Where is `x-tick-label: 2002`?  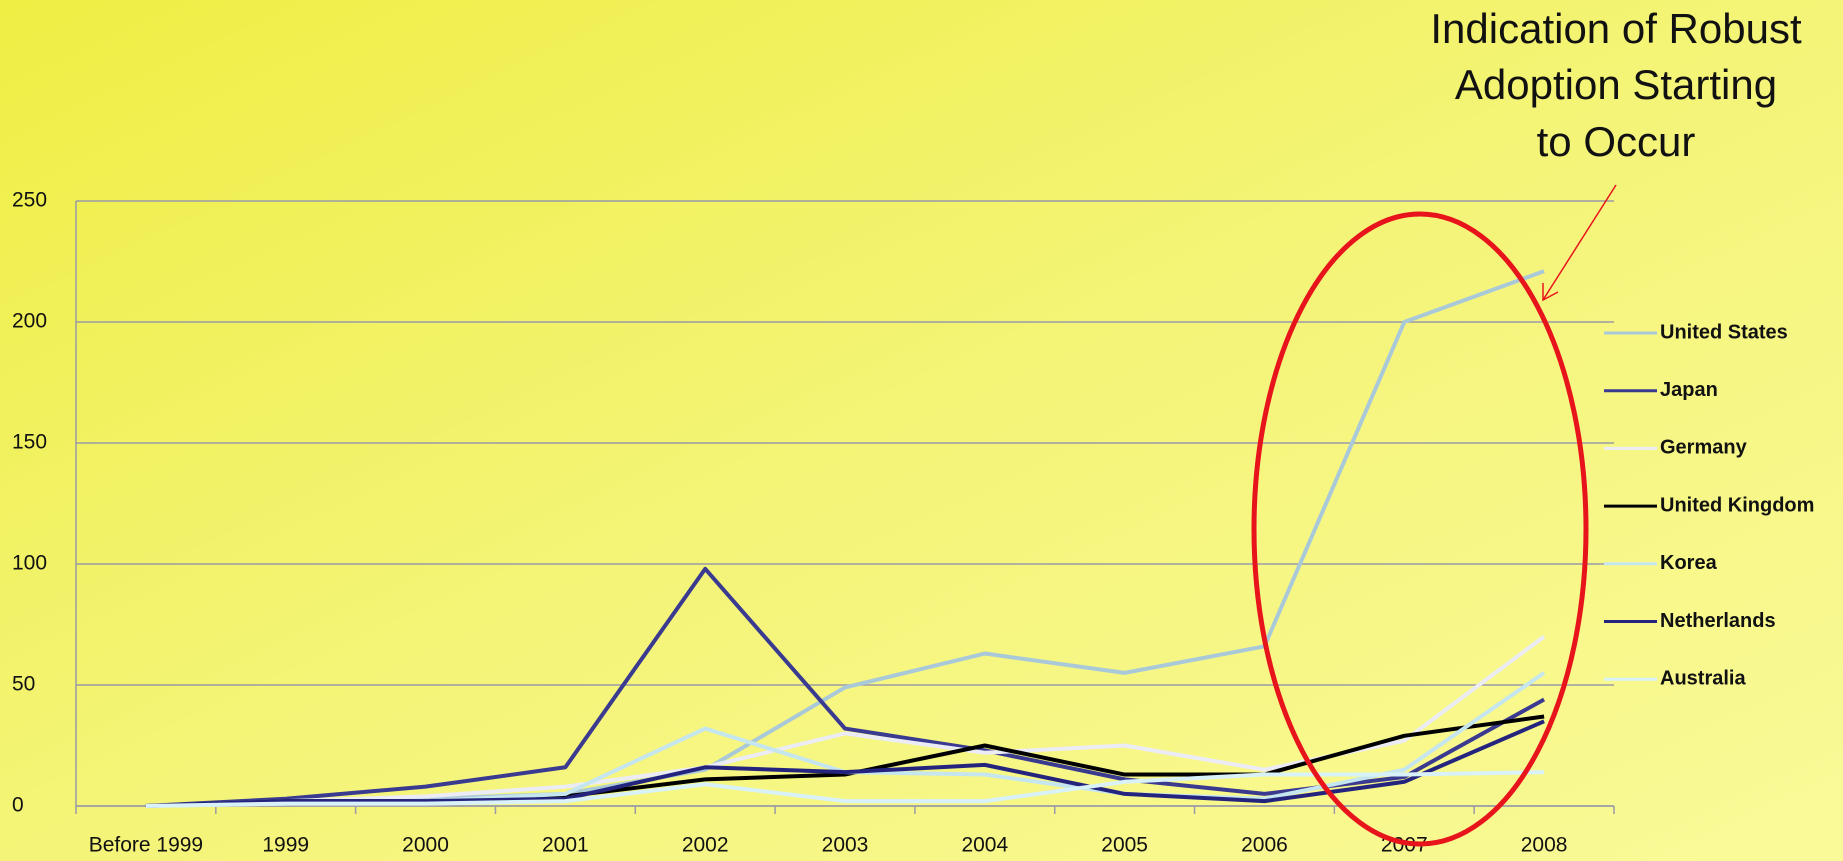
x-tick-label: 2002 is located at coordinates (705, 845).